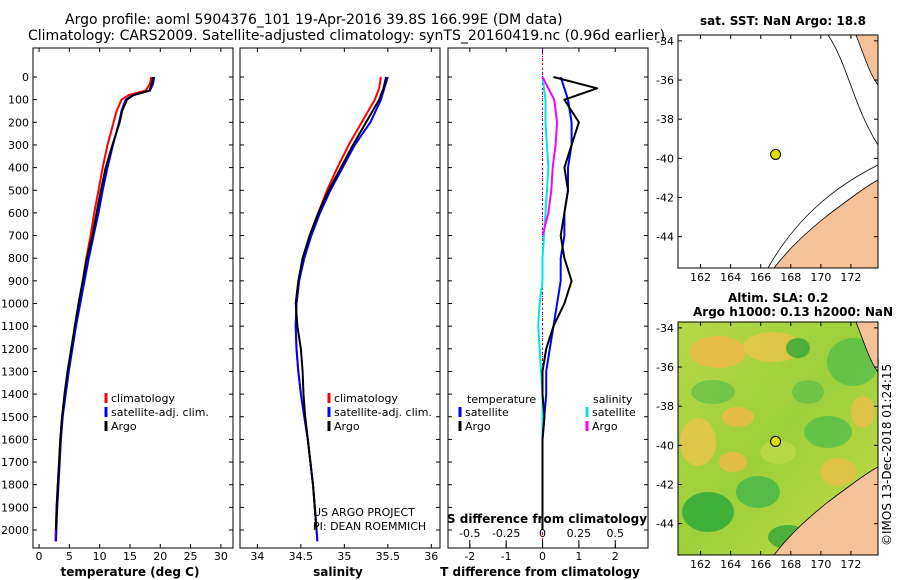 The width and height of the screenshot is (900, 580). Describe the element at coordinates (820, 564) in the screenshot. I see `map-bottom-xtick-label: 170` at that location.